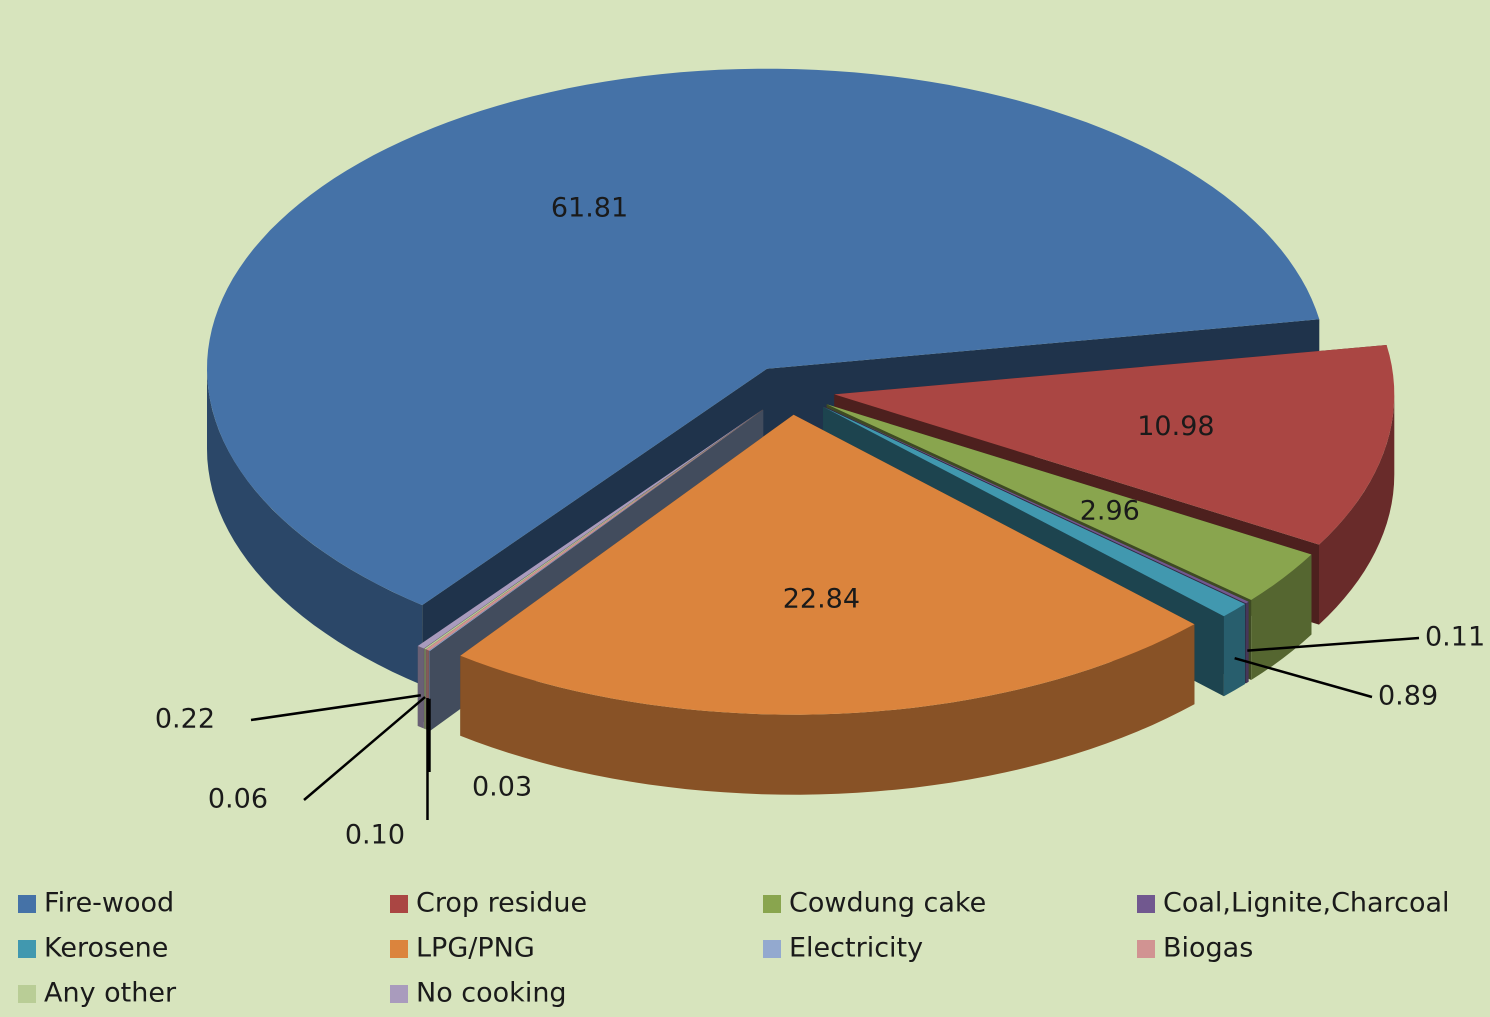 The height and width of the screenshot is (1017, 1490). Describe the element at coordinates (238, 799) in the screenshot. I see `data-label: 0.06` at that location.